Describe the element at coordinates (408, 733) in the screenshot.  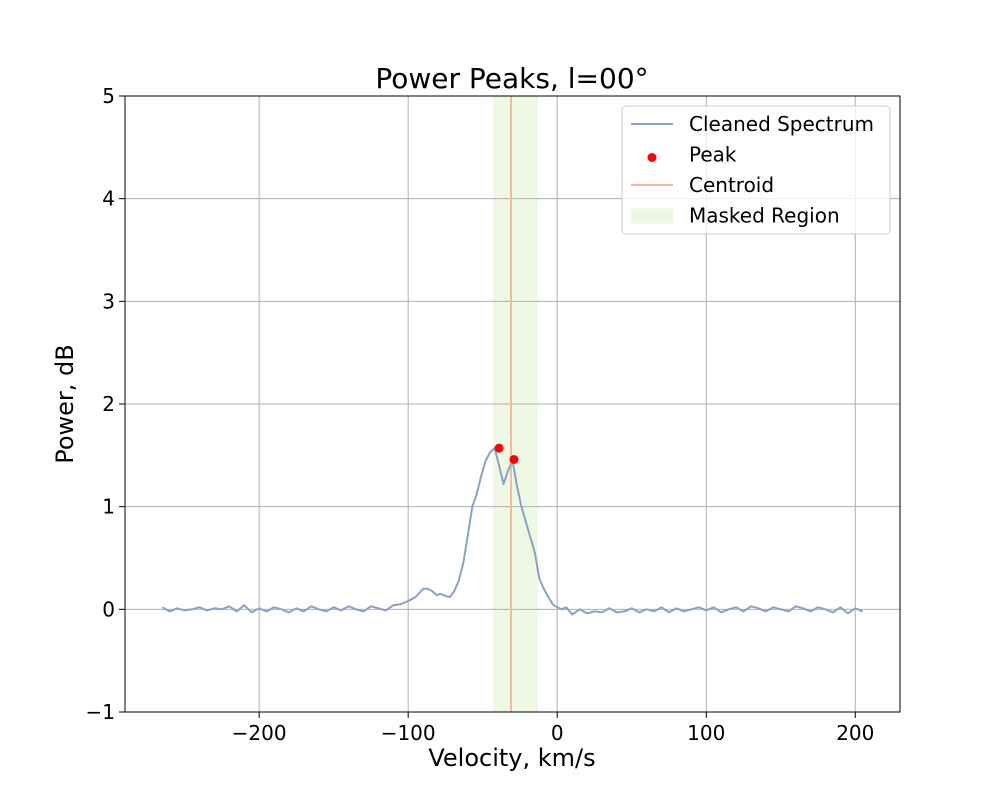
I see `x-tick-label: −100` at that location.